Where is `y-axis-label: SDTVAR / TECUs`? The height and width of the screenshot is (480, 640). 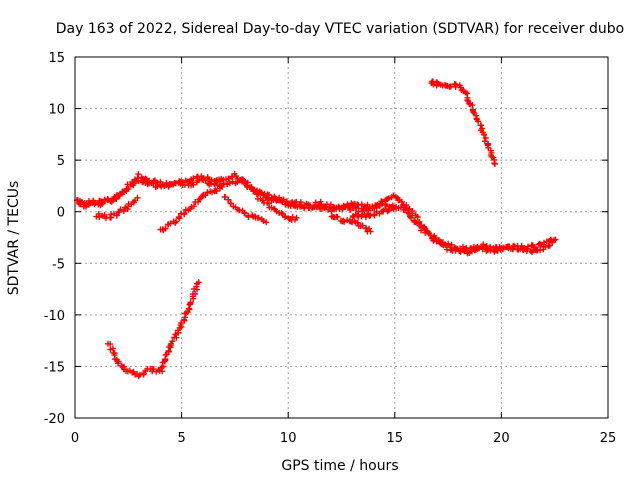
y-axis-label: SDTVAR / TECUs is located at coordinates (14, 238).